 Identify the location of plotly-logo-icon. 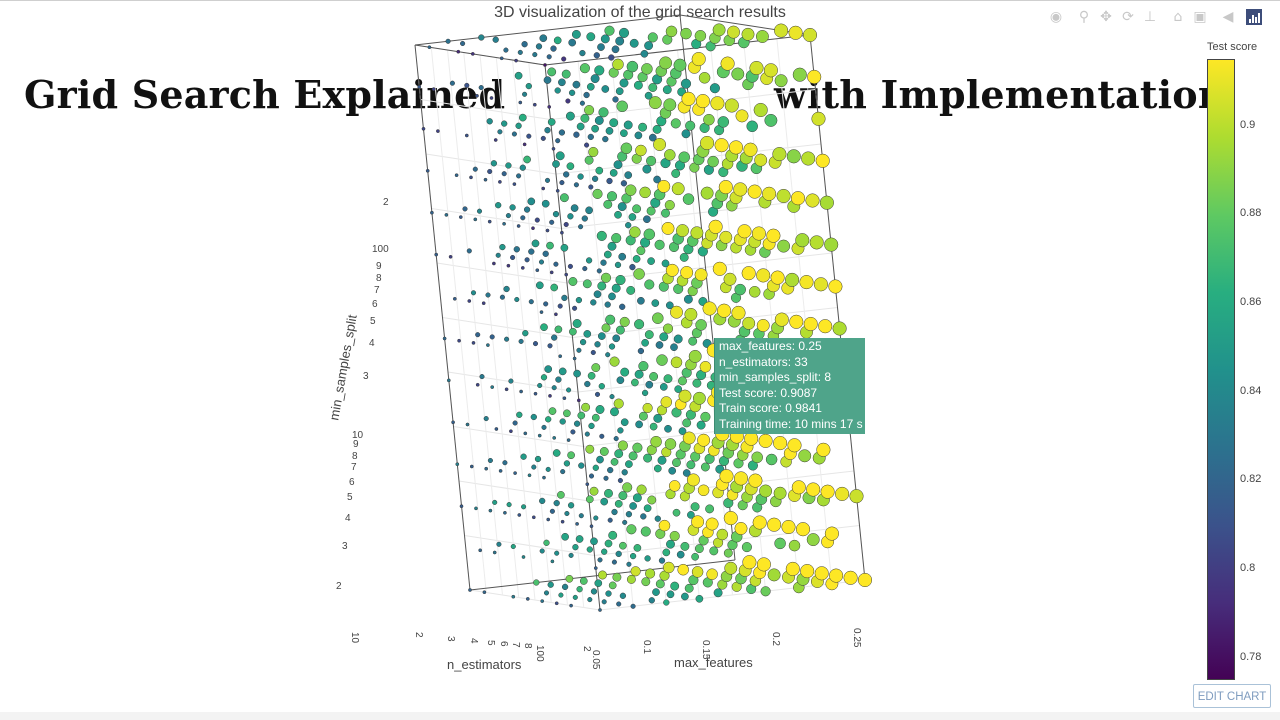
(1254, 17).